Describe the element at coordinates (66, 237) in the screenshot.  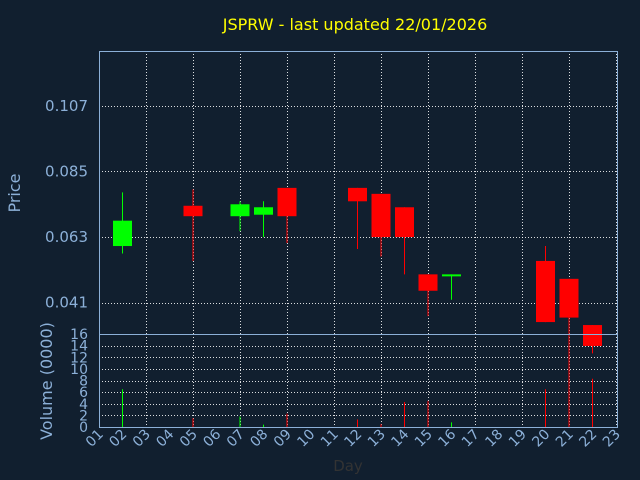
I see `price-tick-label: 0.063` at that location.